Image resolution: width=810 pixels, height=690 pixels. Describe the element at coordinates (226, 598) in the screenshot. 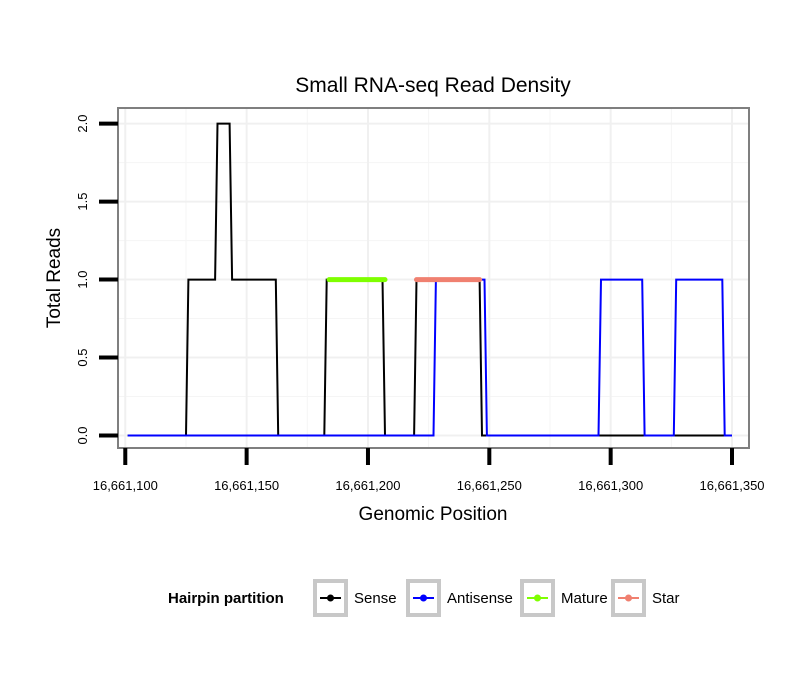

I see `legend-title: Hairpin partition` at that location.